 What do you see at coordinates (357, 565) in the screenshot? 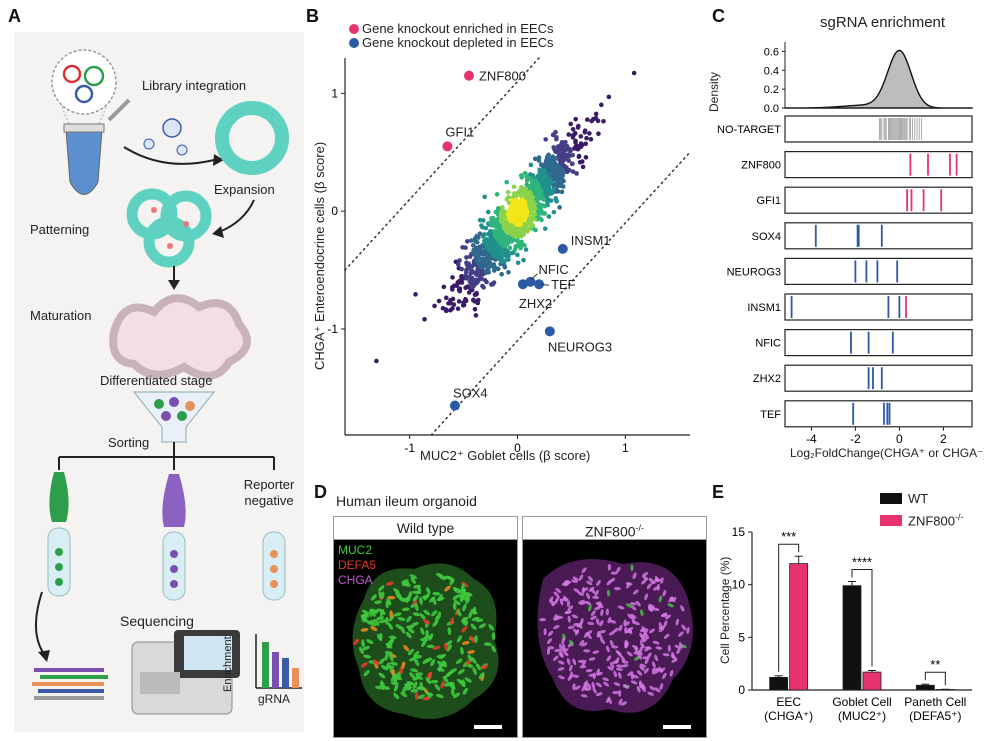
I see `channel-legend: MUC2 DEFA5 CHGA` at bounding box center [357, 565].